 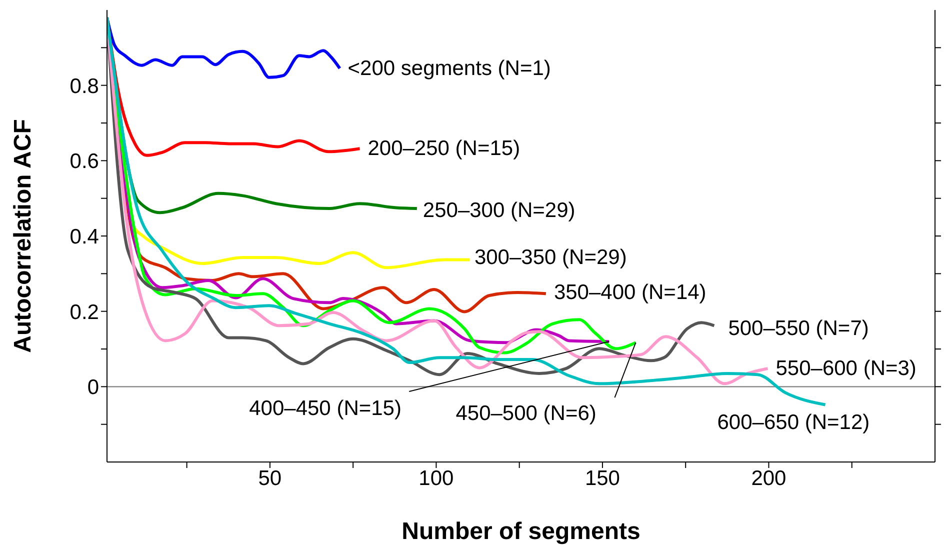 What do you see at coordinates (798, 328) in the screenshot?
I see `series-label: 500–550 (N=7)` at bounding box center [798, 328].